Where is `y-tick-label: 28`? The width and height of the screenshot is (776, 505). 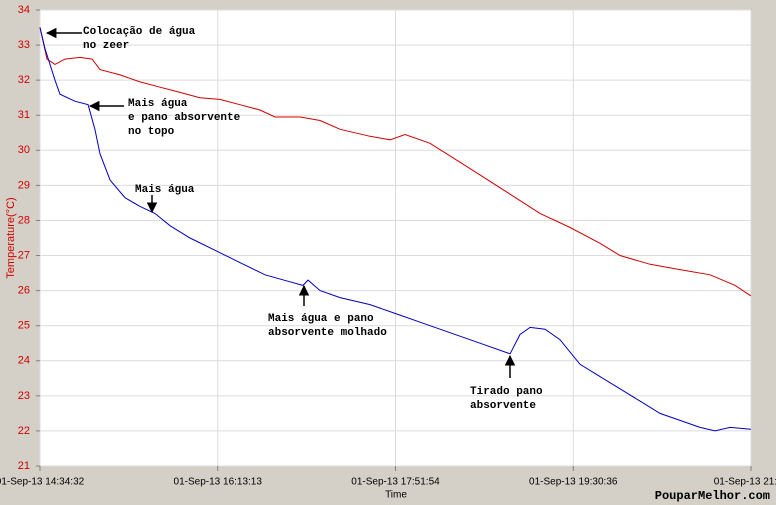 y-tick-label: 28 is located at coordinates (24, 220).